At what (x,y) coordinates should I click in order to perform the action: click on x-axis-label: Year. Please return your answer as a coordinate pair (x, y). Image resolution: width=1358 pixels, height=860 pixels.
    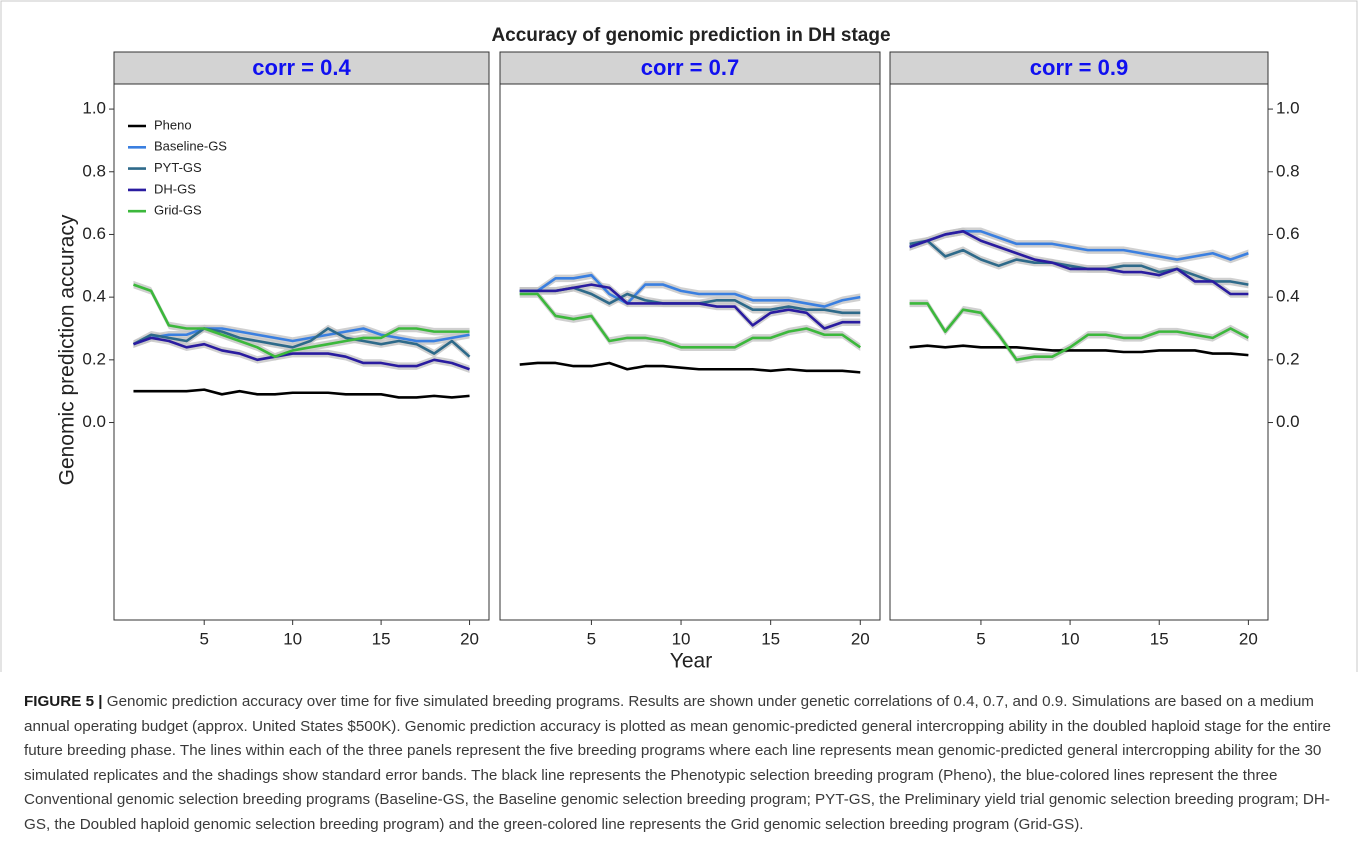
    Looking at the image, I should click on (691, 661).